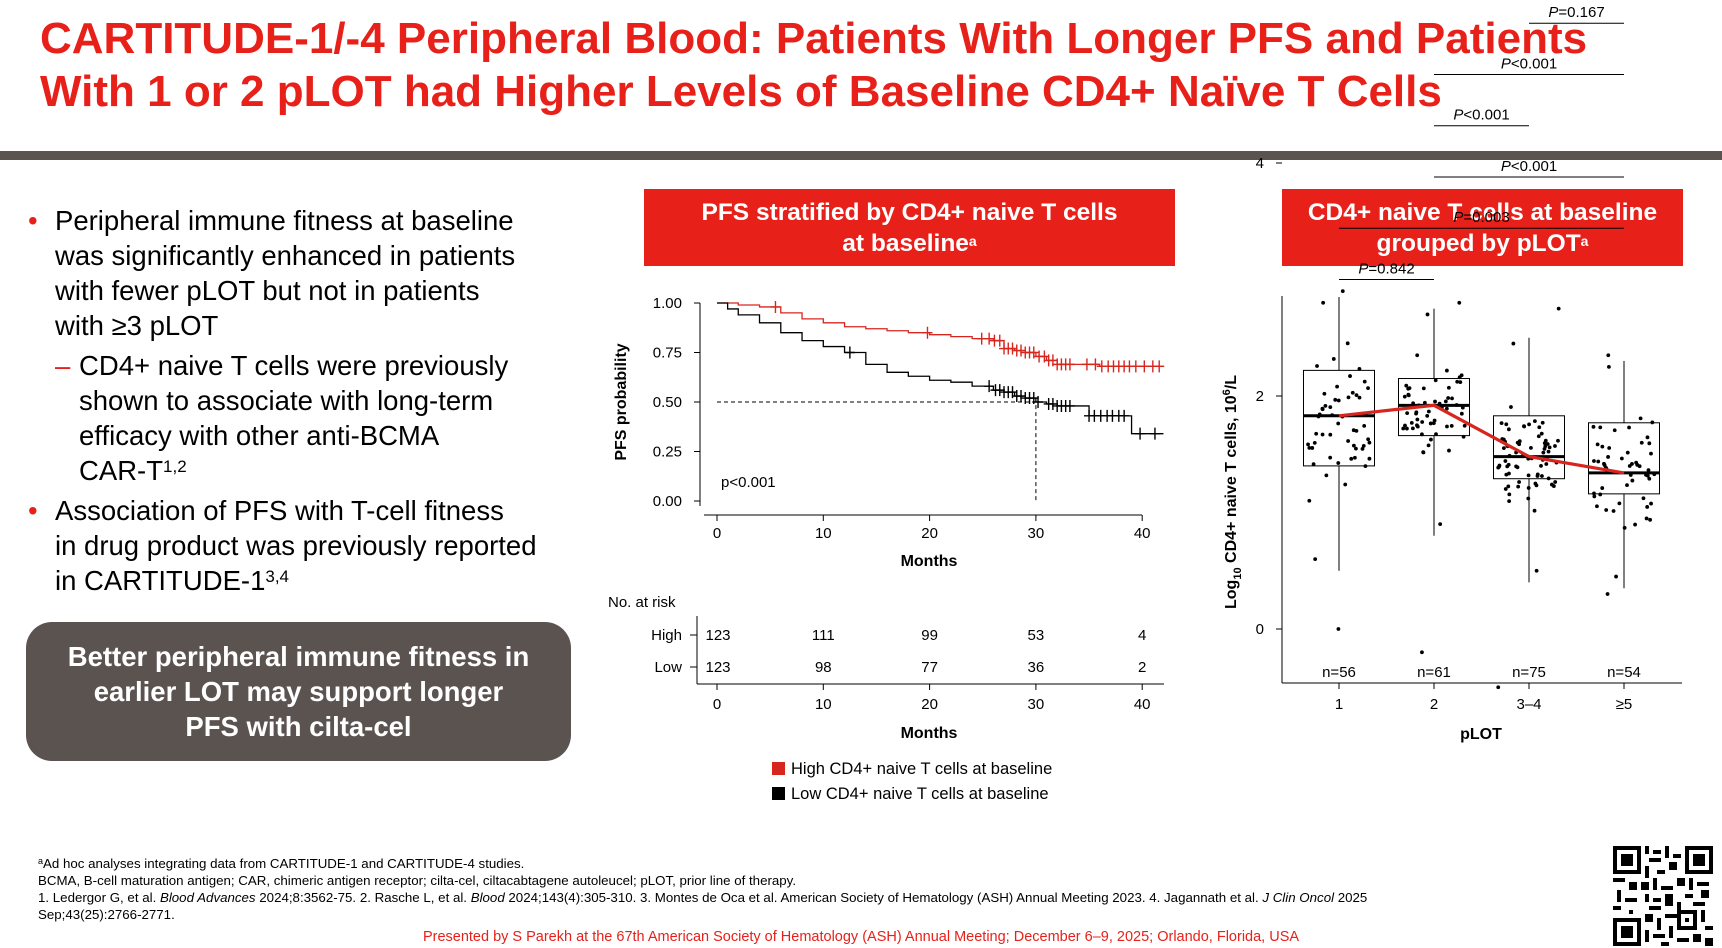  What do you see at coordinates (823, 704) in the screenshot?
I see `risk-x-tick-label: 10` at bounding box center [823, 704].